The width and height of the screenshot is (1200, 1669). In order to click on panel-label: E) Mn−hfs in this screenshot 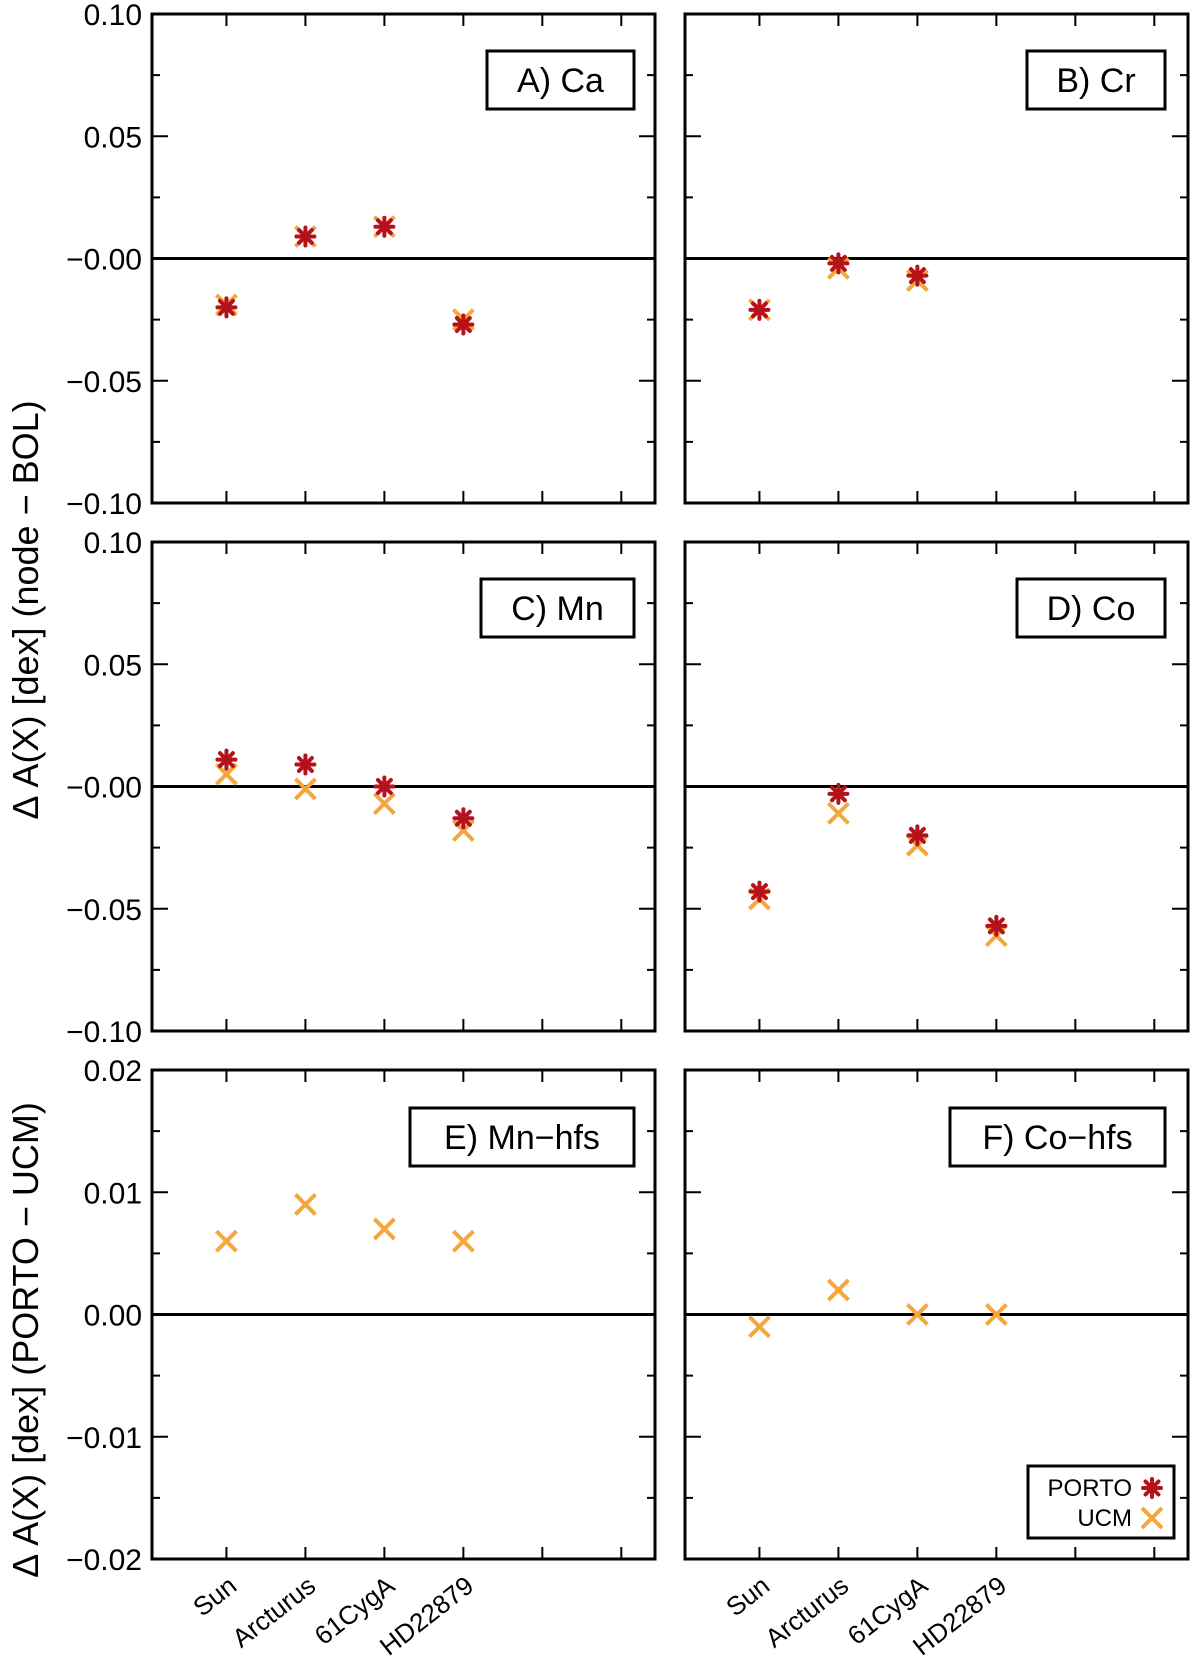, I will do `click(522, 1138)`.